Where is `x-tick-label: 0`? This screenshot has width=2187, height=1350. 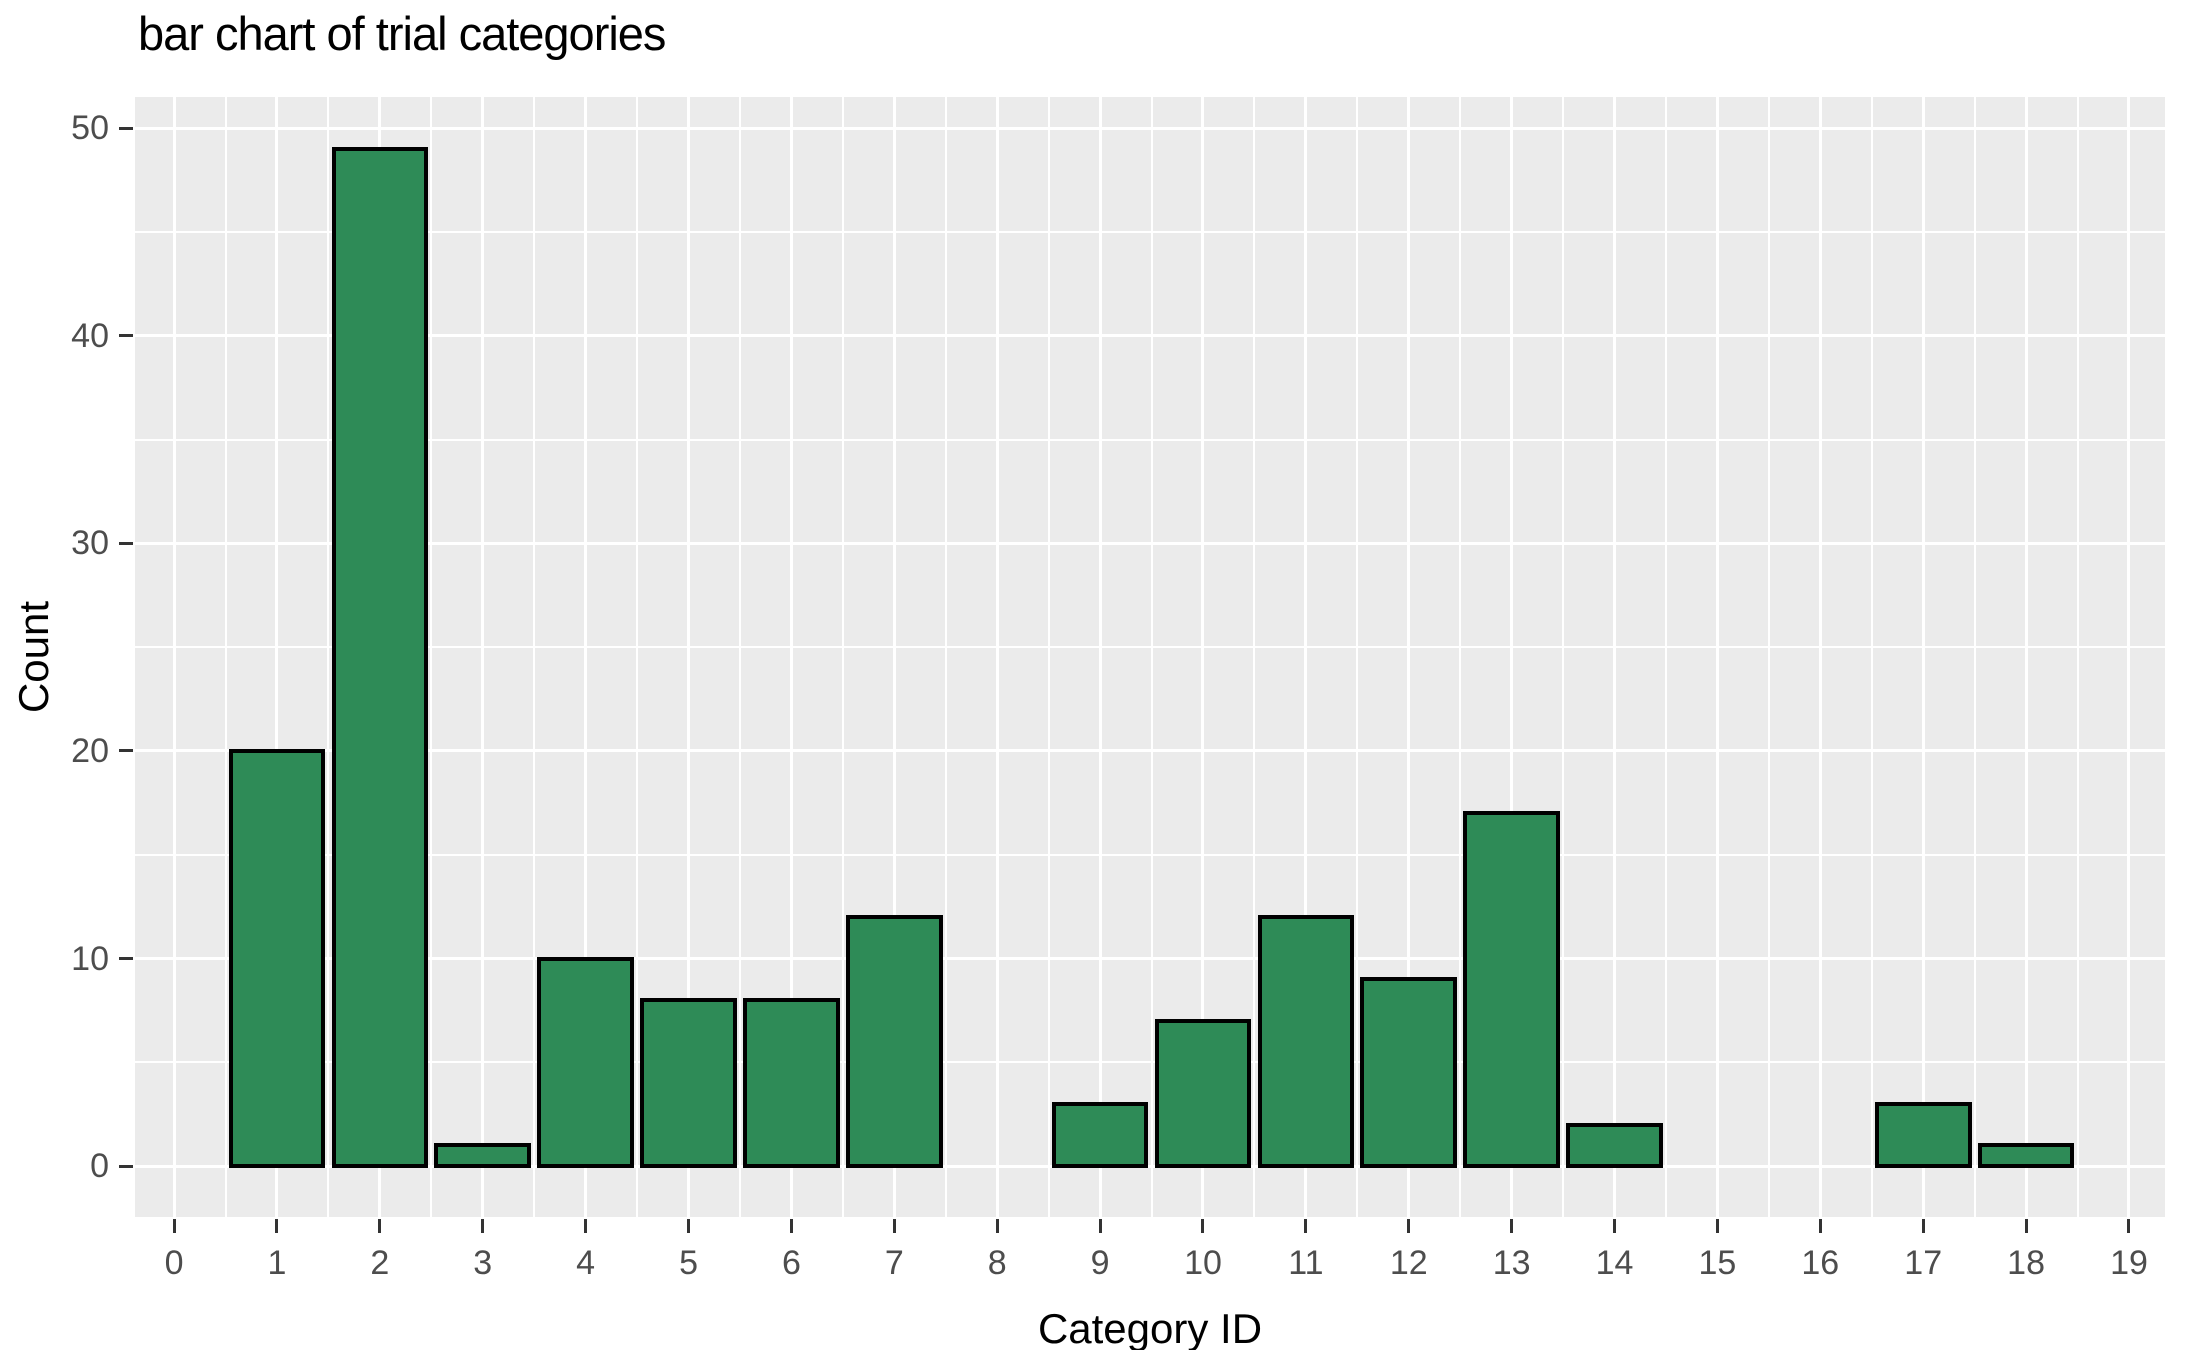
x-tick-label: 0 is located at coordinates (174, 1263).